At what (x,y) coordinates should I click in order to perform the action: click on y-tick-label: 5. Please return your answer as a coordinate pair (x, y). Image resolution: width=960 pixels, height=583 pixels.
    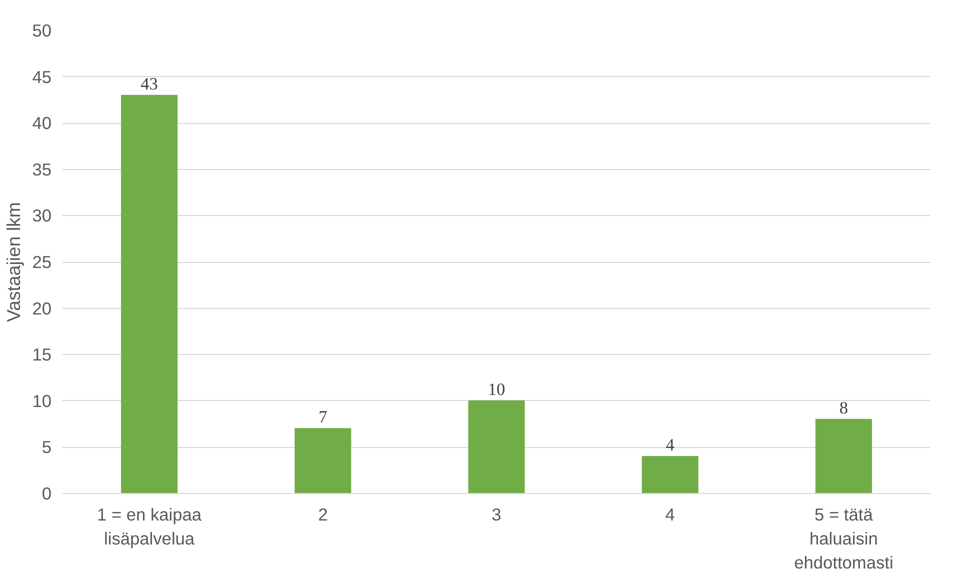
    Looking at the image, I should click on (47, 447).